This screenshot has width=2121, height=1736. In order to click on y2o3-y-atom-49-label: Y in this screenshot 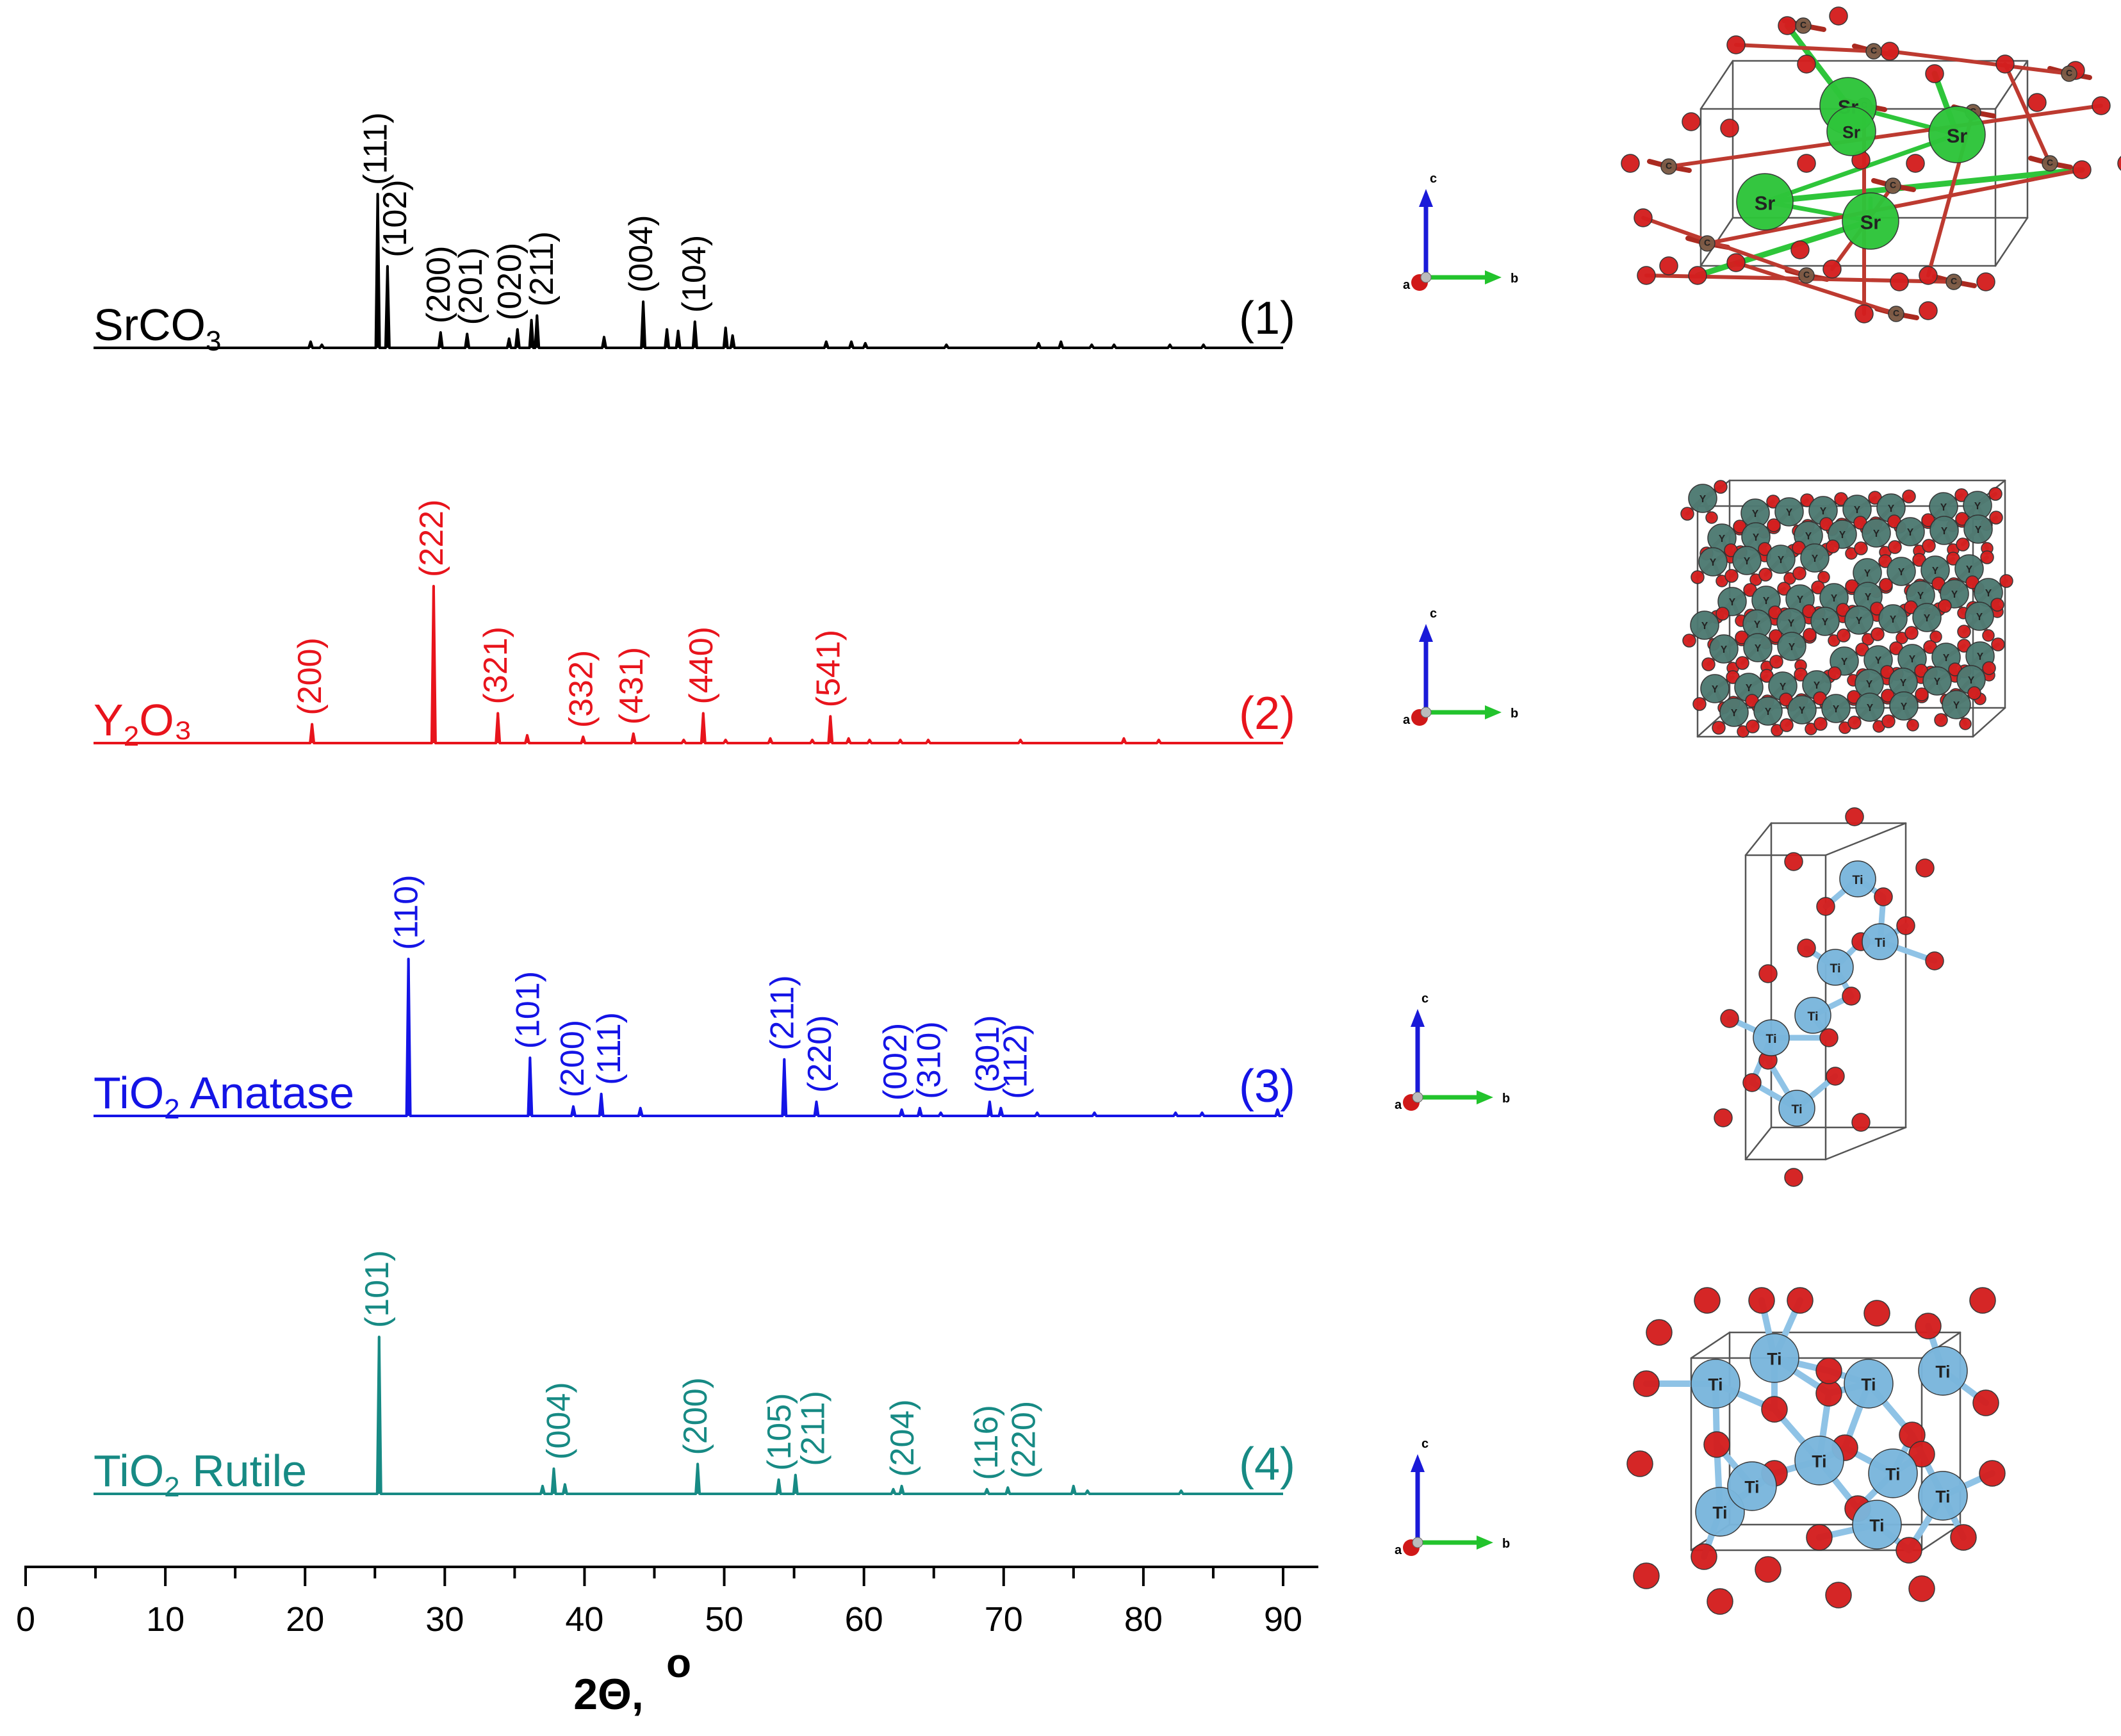, I will do `click(1749, 688)`.